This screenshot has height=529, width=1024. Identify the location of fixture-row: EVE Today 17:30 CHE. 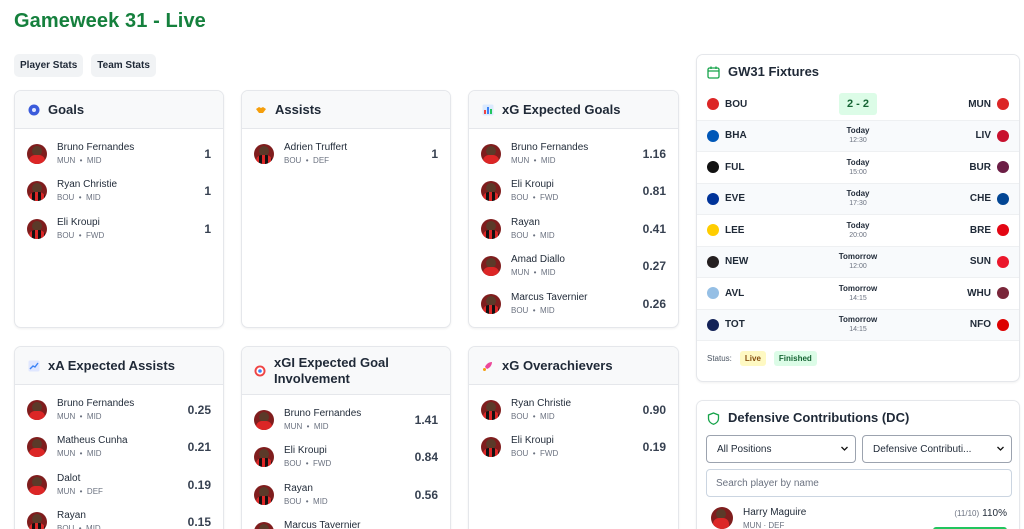
(858, 199).